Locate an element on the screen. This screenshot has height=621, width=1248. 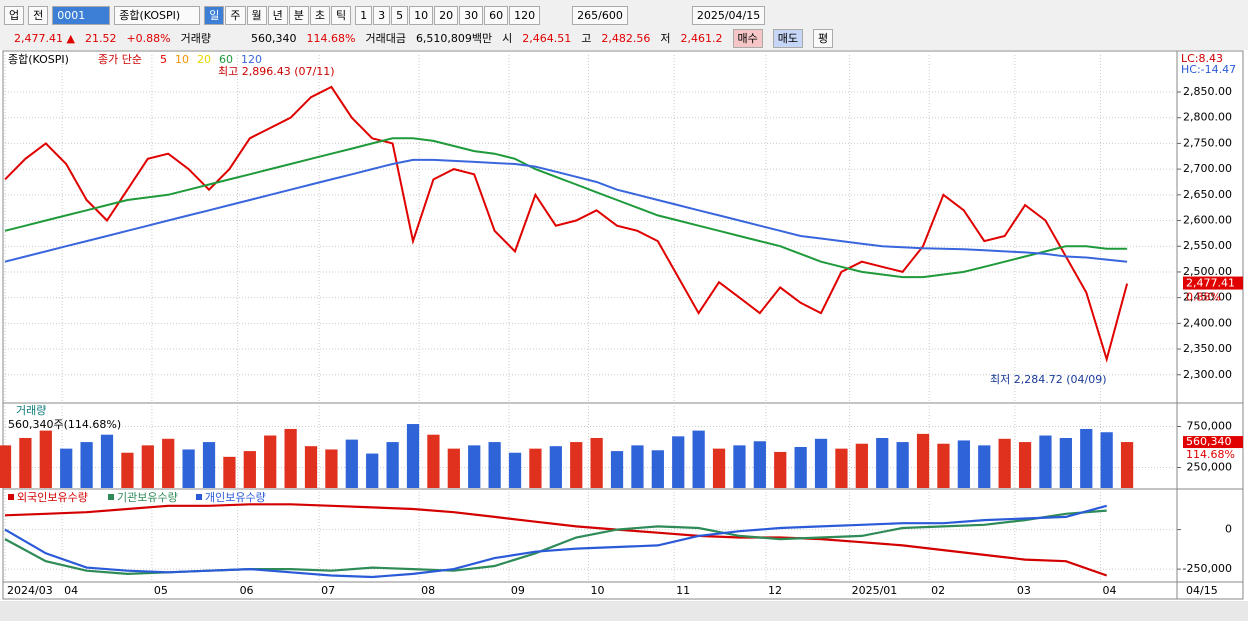
amount: 6,510,809백만 is located at coordinates (454, 38).